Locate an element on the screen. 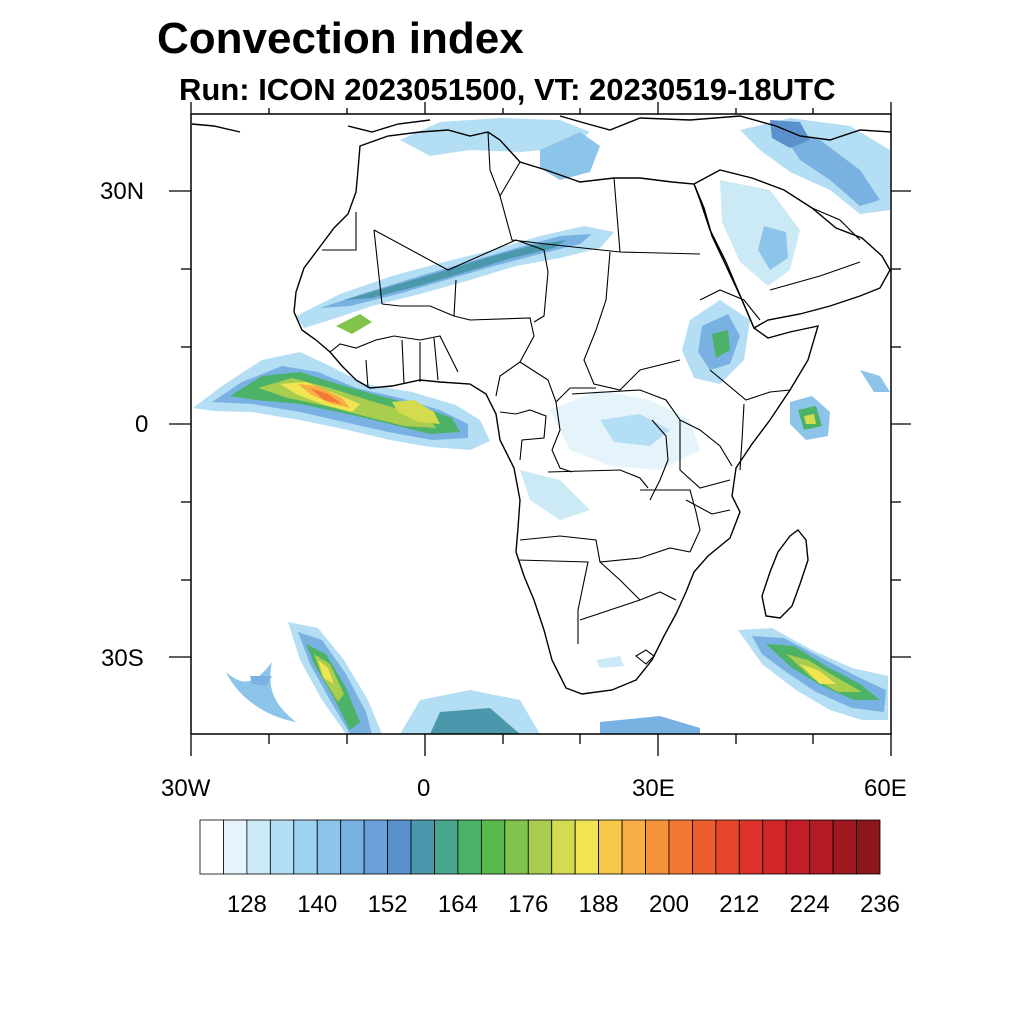 The image size is (1024, 1024). colorbar: 128 140 152 164 176 188 200 212 224 236 is located at coordinates (549, 868).